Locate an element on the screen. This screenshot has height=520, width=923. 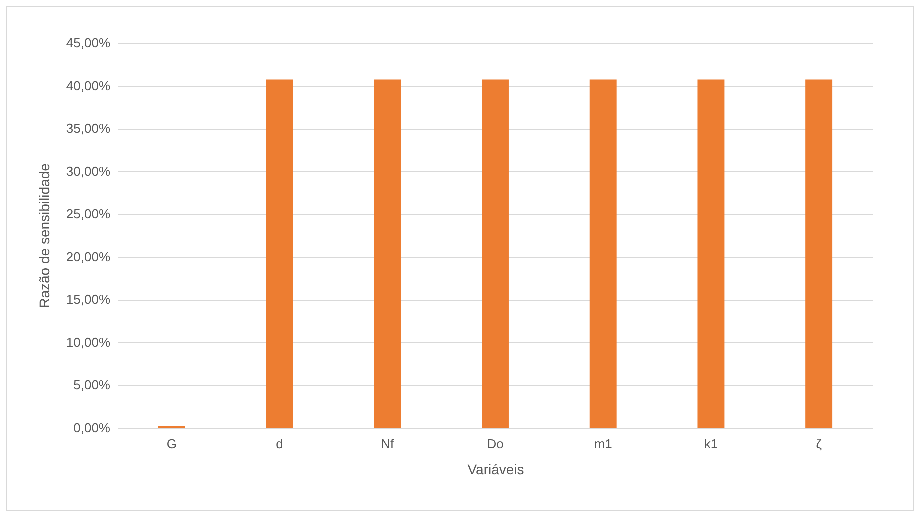
y-axis-title: Razão de sensibilidade is located at coordinates (44, 235).